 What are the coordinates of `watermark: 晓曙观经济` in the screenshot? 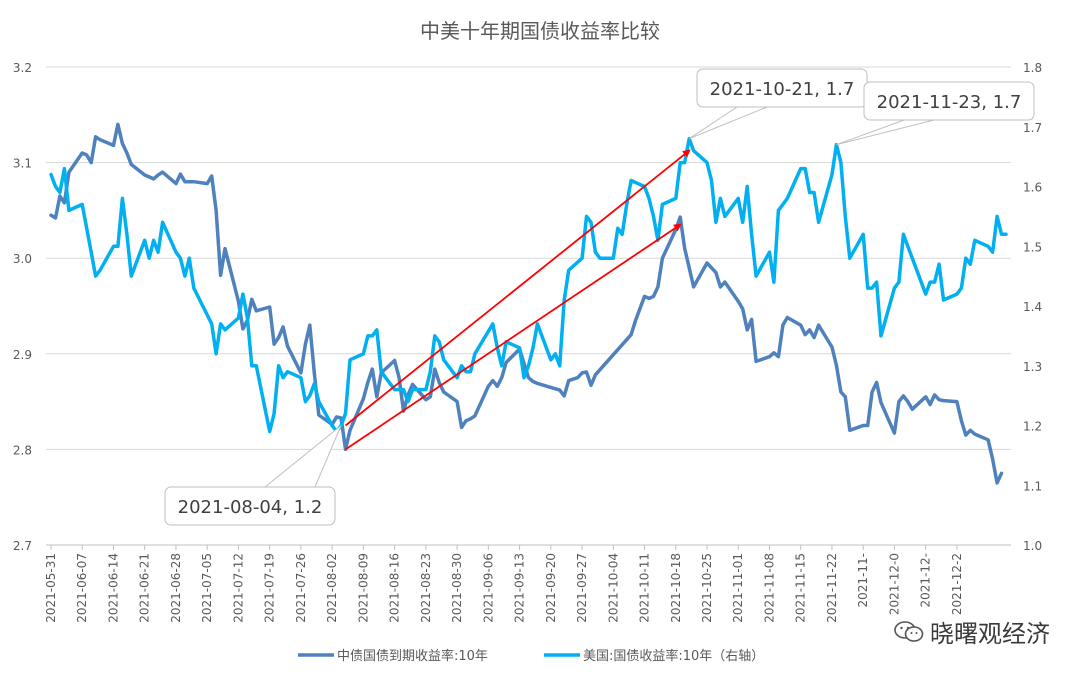 It's located at (972, 631).